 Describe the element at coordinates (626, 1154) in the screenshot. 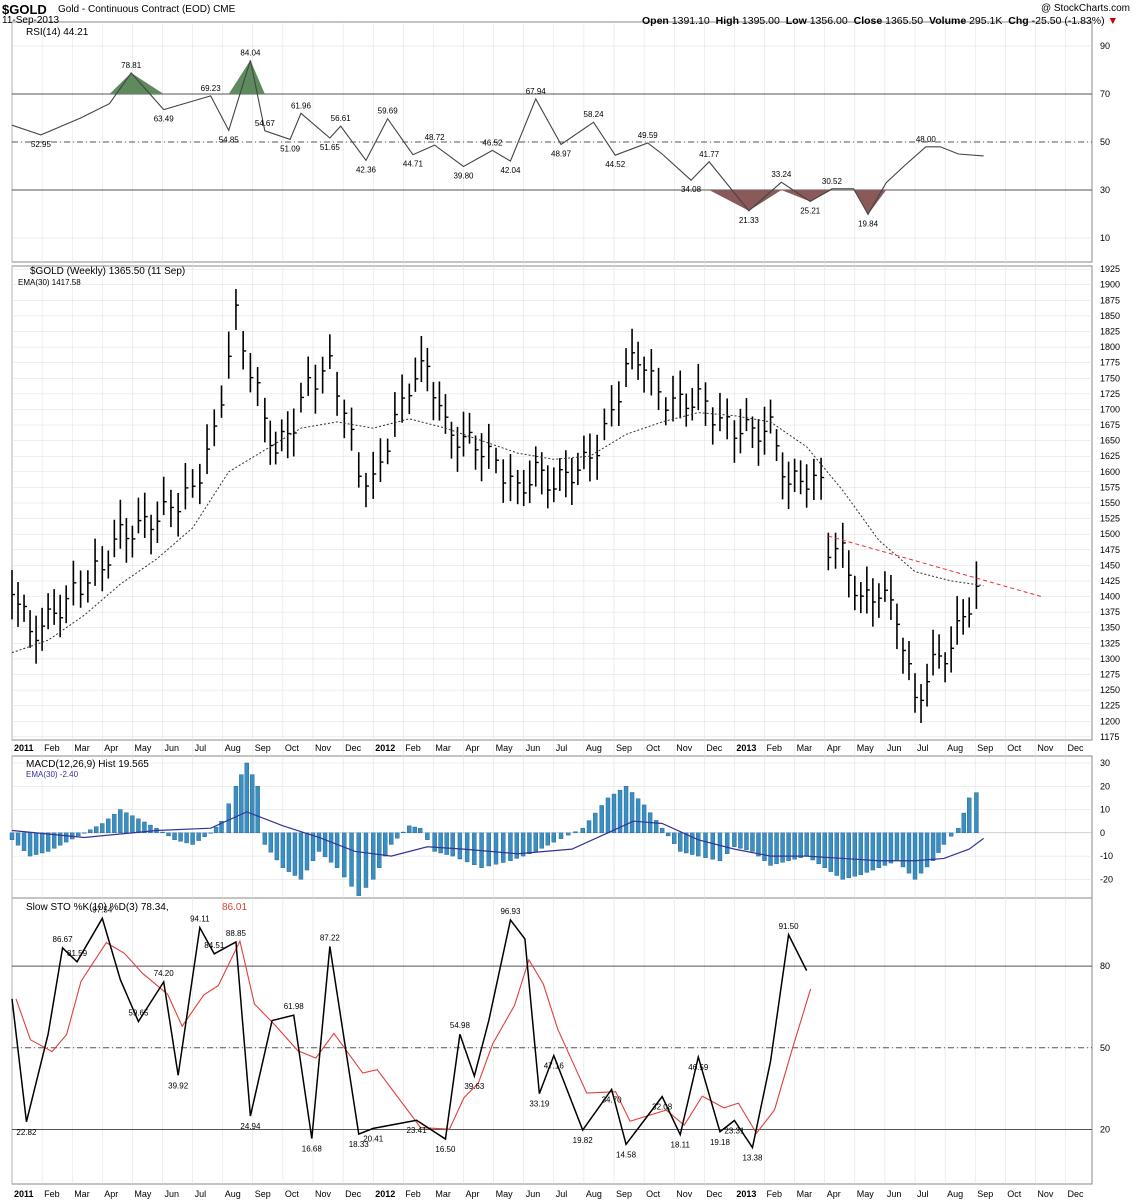

I see `sto-value-label: 14.58` at that location.